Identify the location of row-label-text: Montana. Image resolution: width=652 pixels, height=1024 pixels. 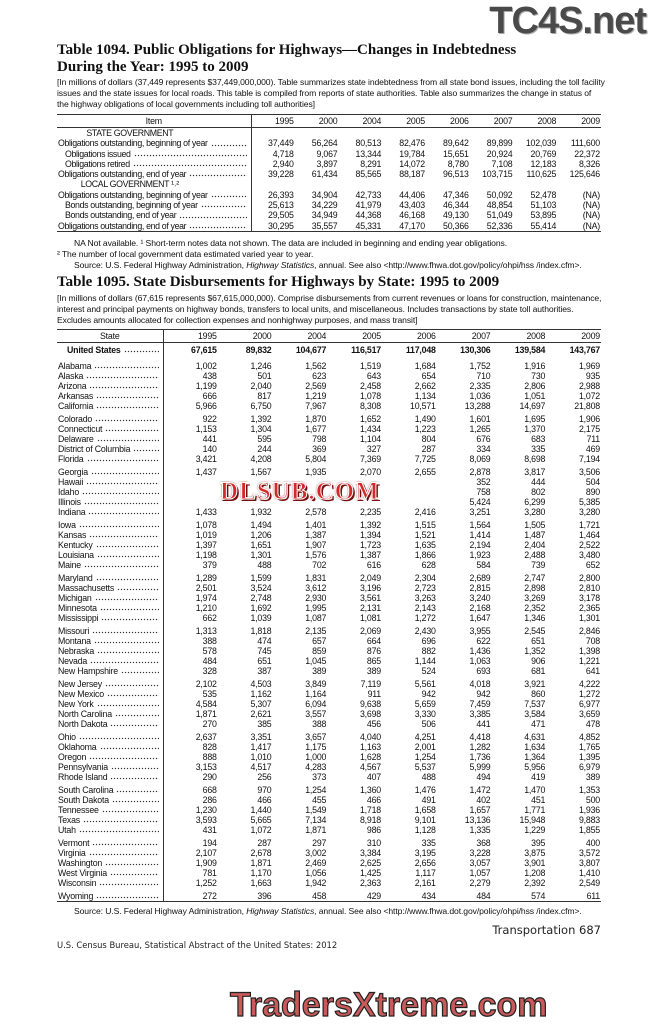
(74, 640).